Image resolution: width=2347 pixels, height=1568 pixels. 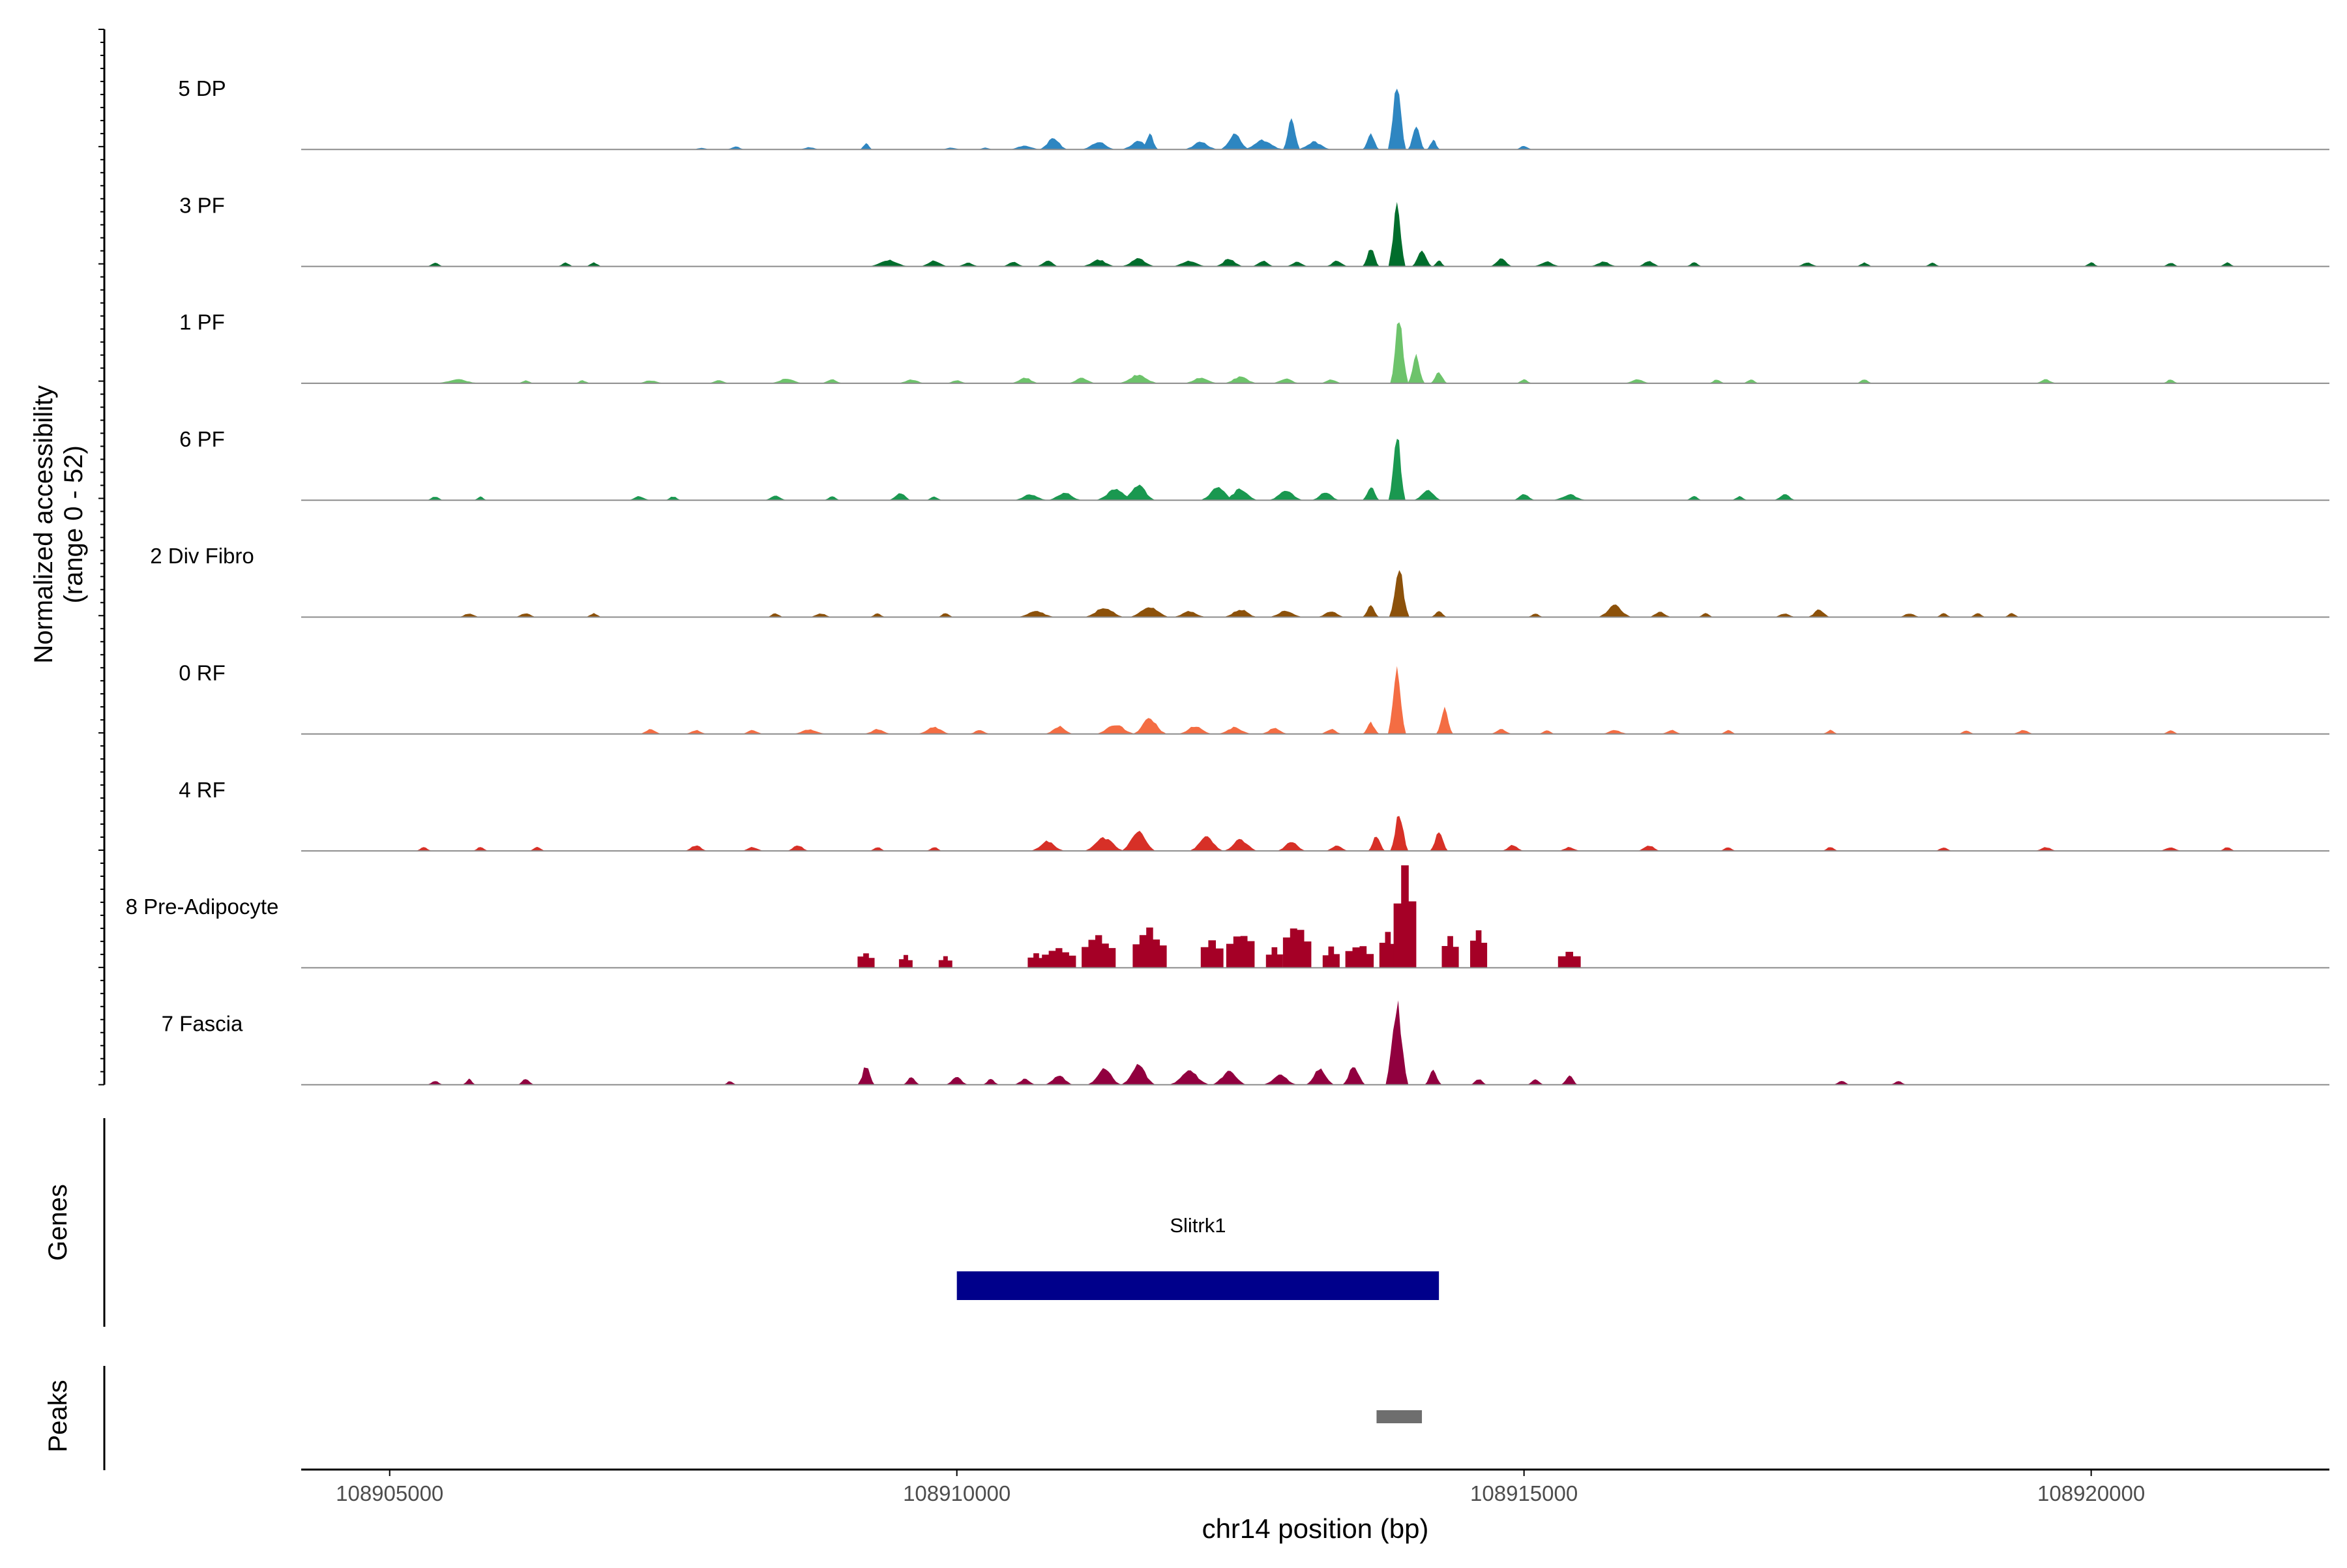 What do you see at coordinates (1245, 1043) in the screenshot?
I see `track-9: 7 Fascia` at bounding box center [1245, 1043].